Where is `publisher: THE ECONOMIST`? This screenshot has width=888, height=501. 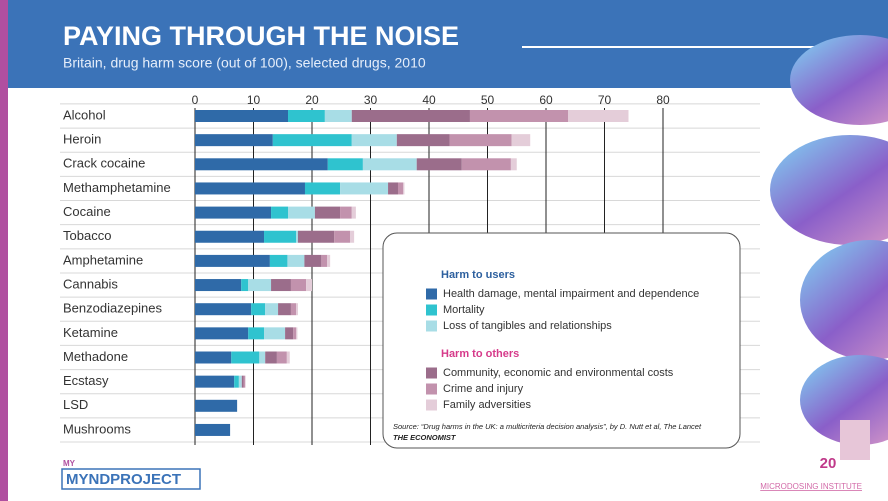 publisher: THE ECONOMIST is located at coordinates (425, 437).